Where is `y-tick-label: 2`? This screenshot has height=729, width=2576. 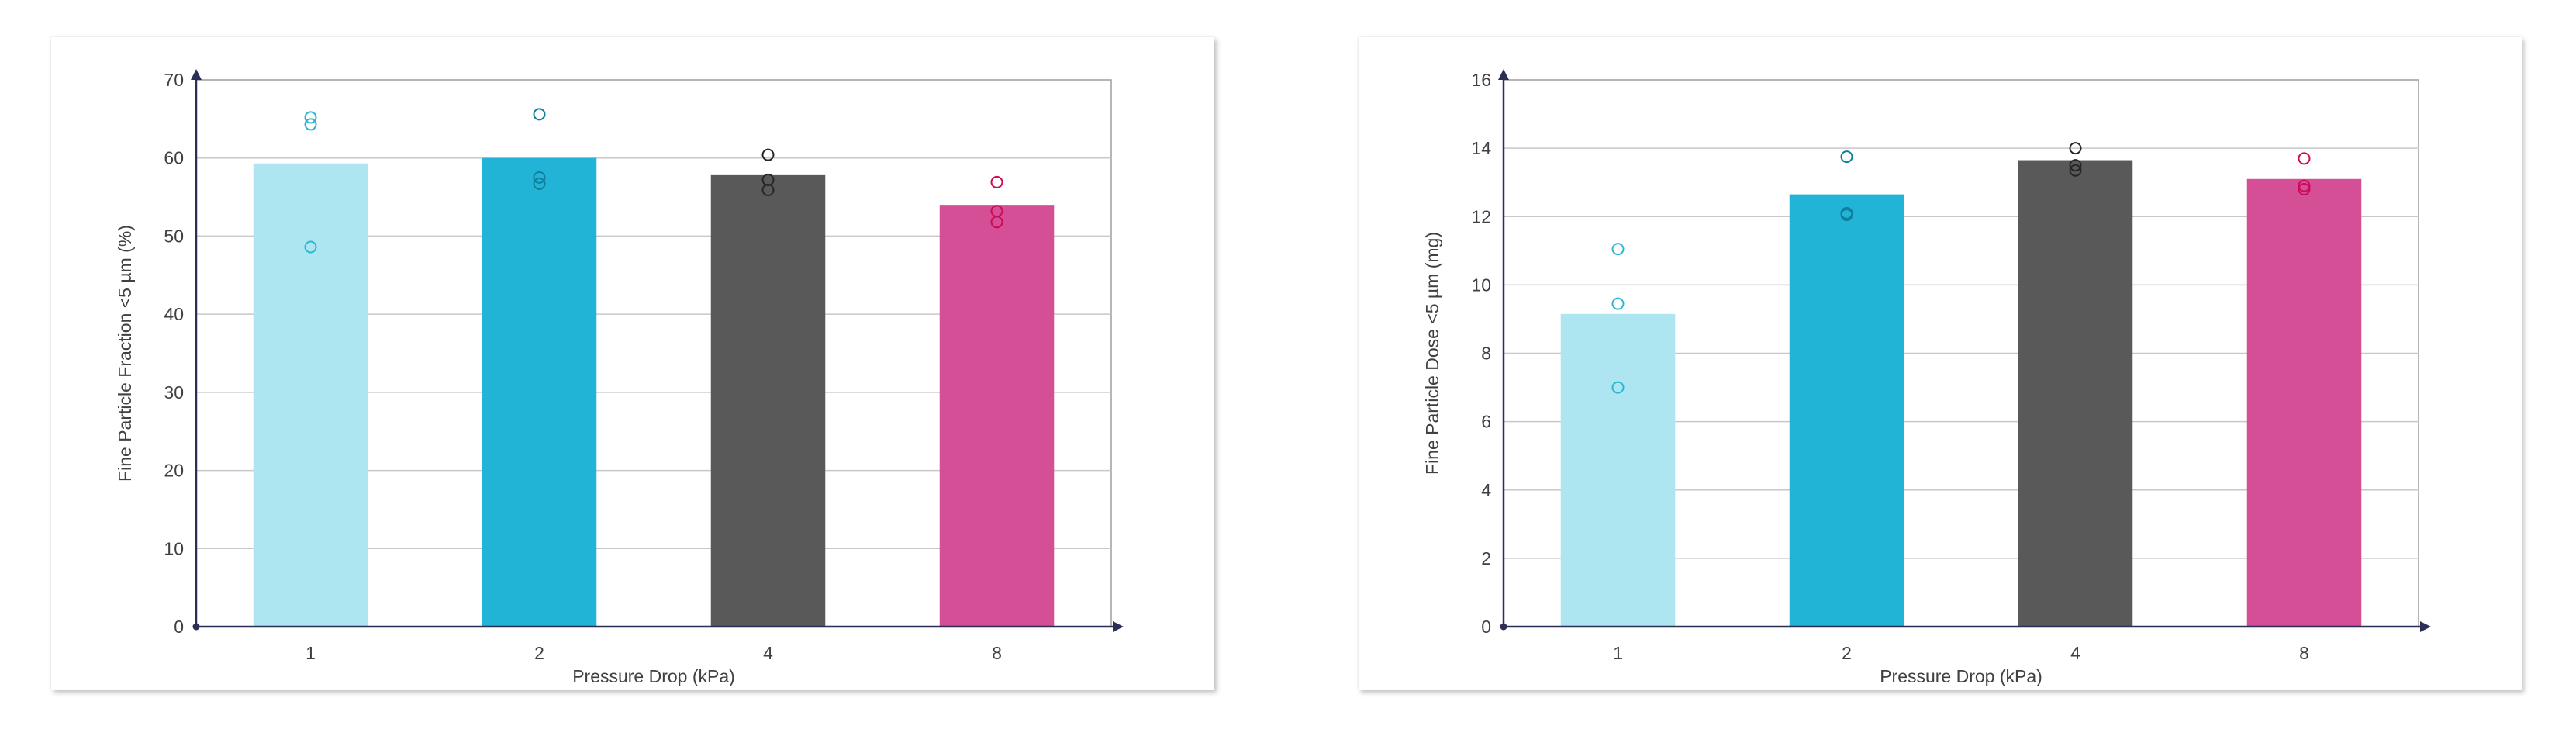
y-tick-label: 2 is located at coordinates (1486, 558).